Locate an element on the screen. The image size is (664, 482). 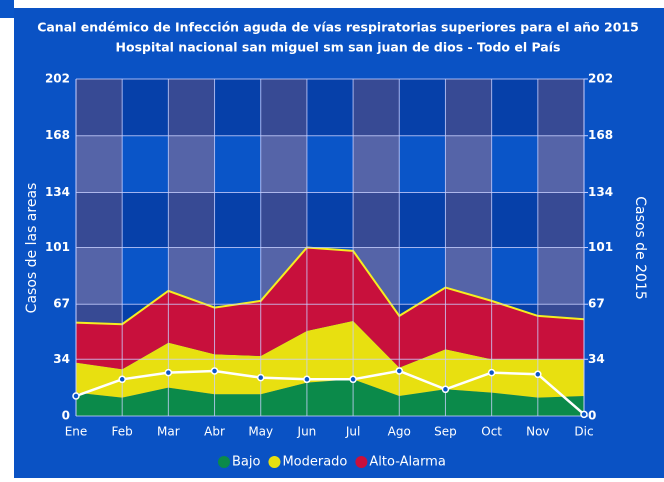
line is located at coordinates (330, 392).